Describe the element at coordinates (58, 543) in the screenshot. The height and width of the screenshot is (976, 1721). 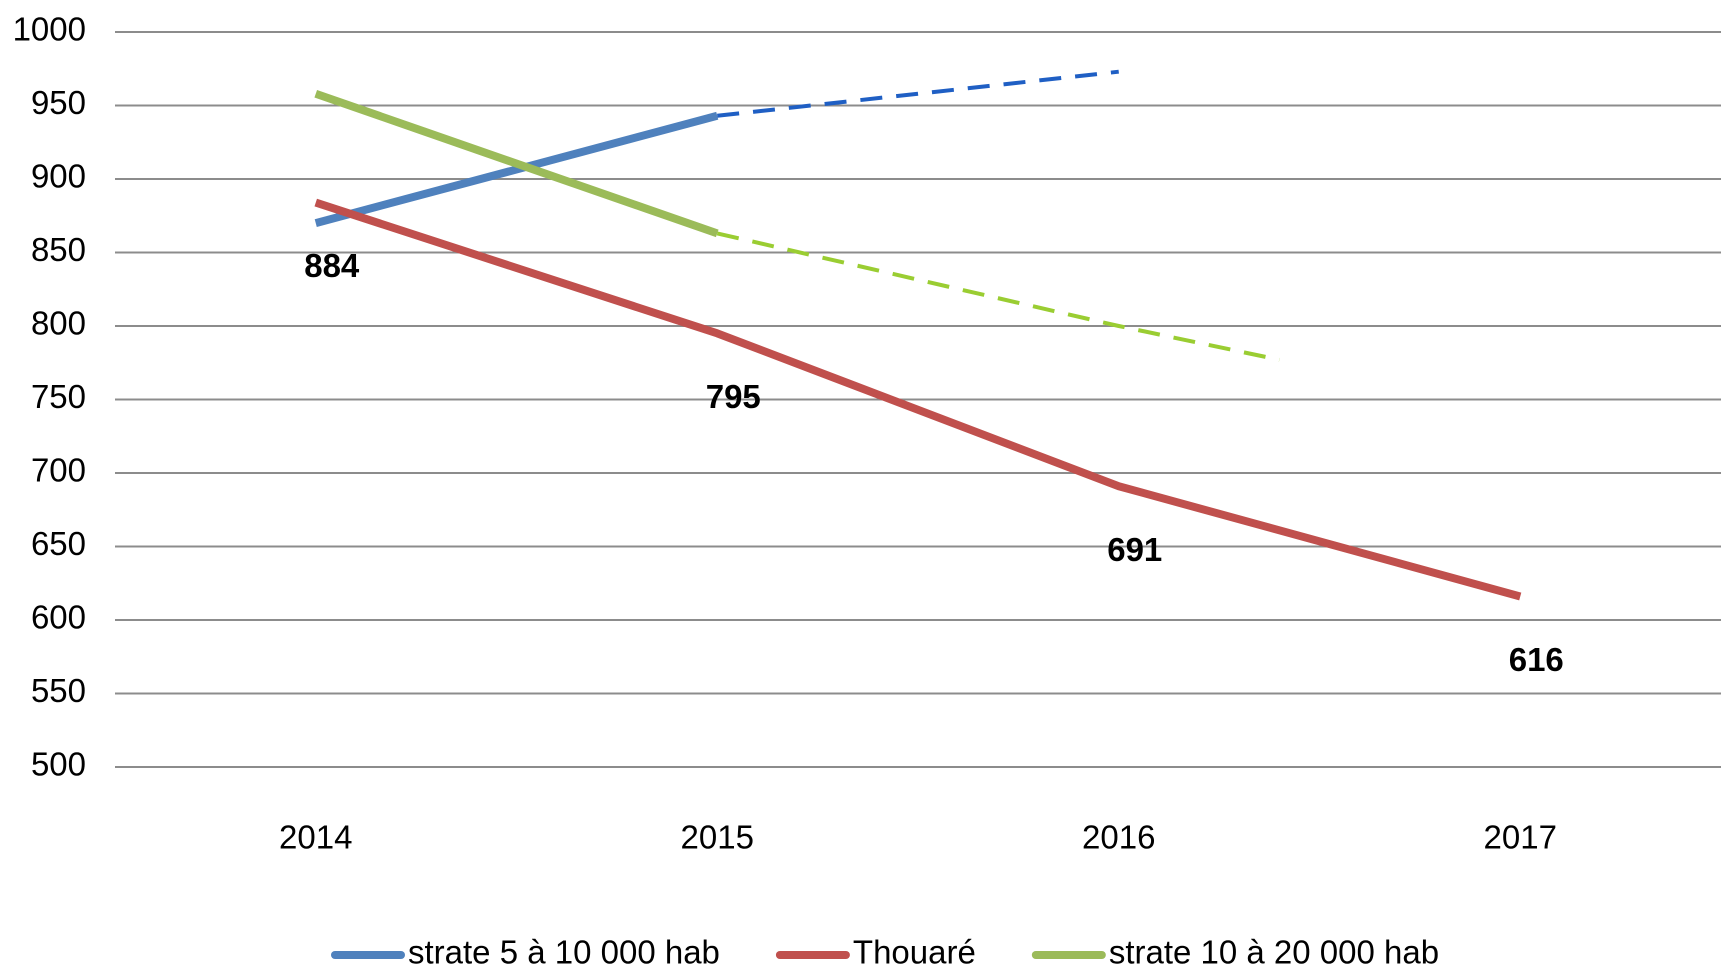
I see `y-tick-label: 650` at that location.